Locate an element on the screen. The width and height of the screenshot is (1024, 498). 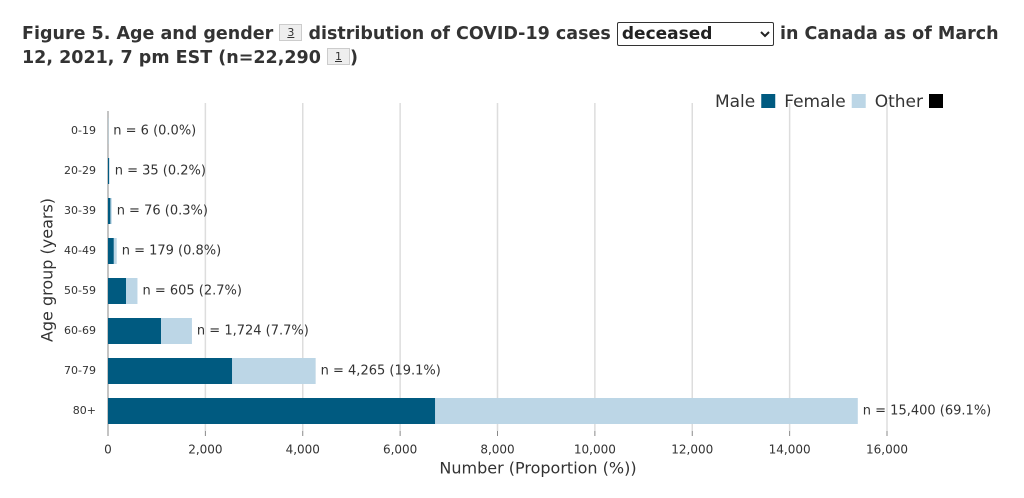
x-tick-label: 12,000 is located at coordinates (692, 450).